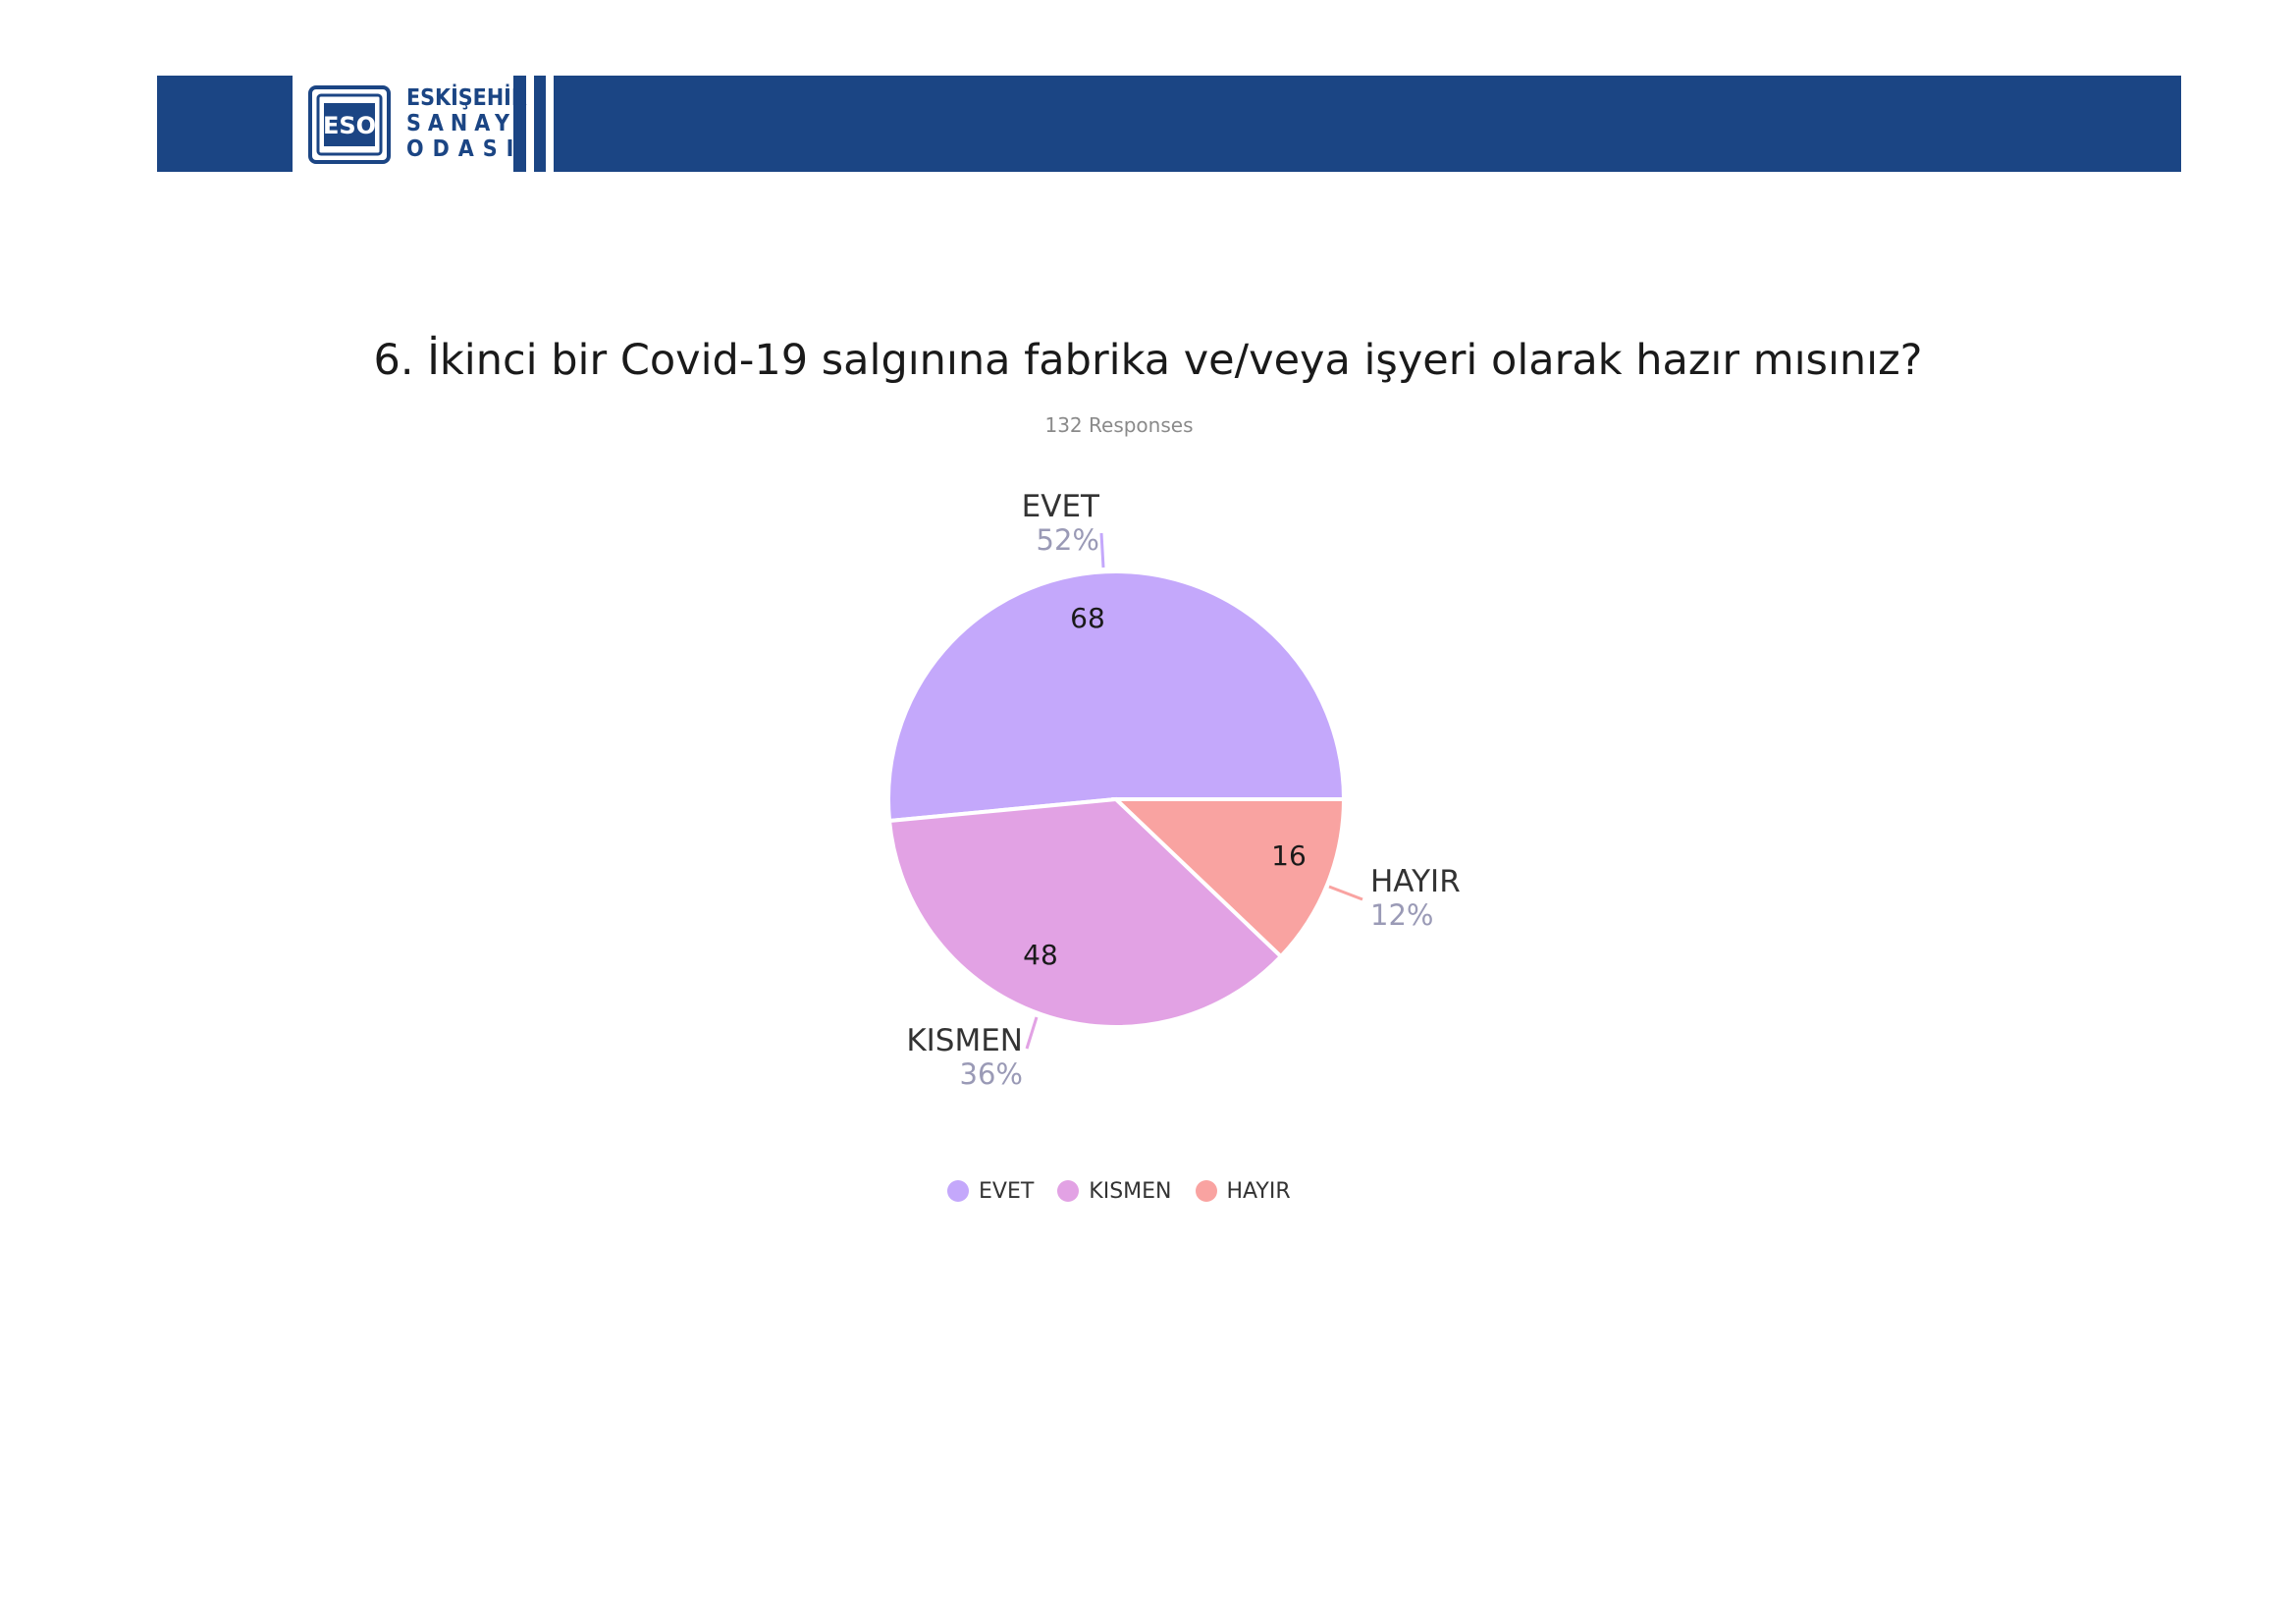 Image resolution: width=2296 pixels, height=1624 pixels. Describe the element at coordinates (1102, 550) in the screenshot. I see `leader-line-evet` at that location.